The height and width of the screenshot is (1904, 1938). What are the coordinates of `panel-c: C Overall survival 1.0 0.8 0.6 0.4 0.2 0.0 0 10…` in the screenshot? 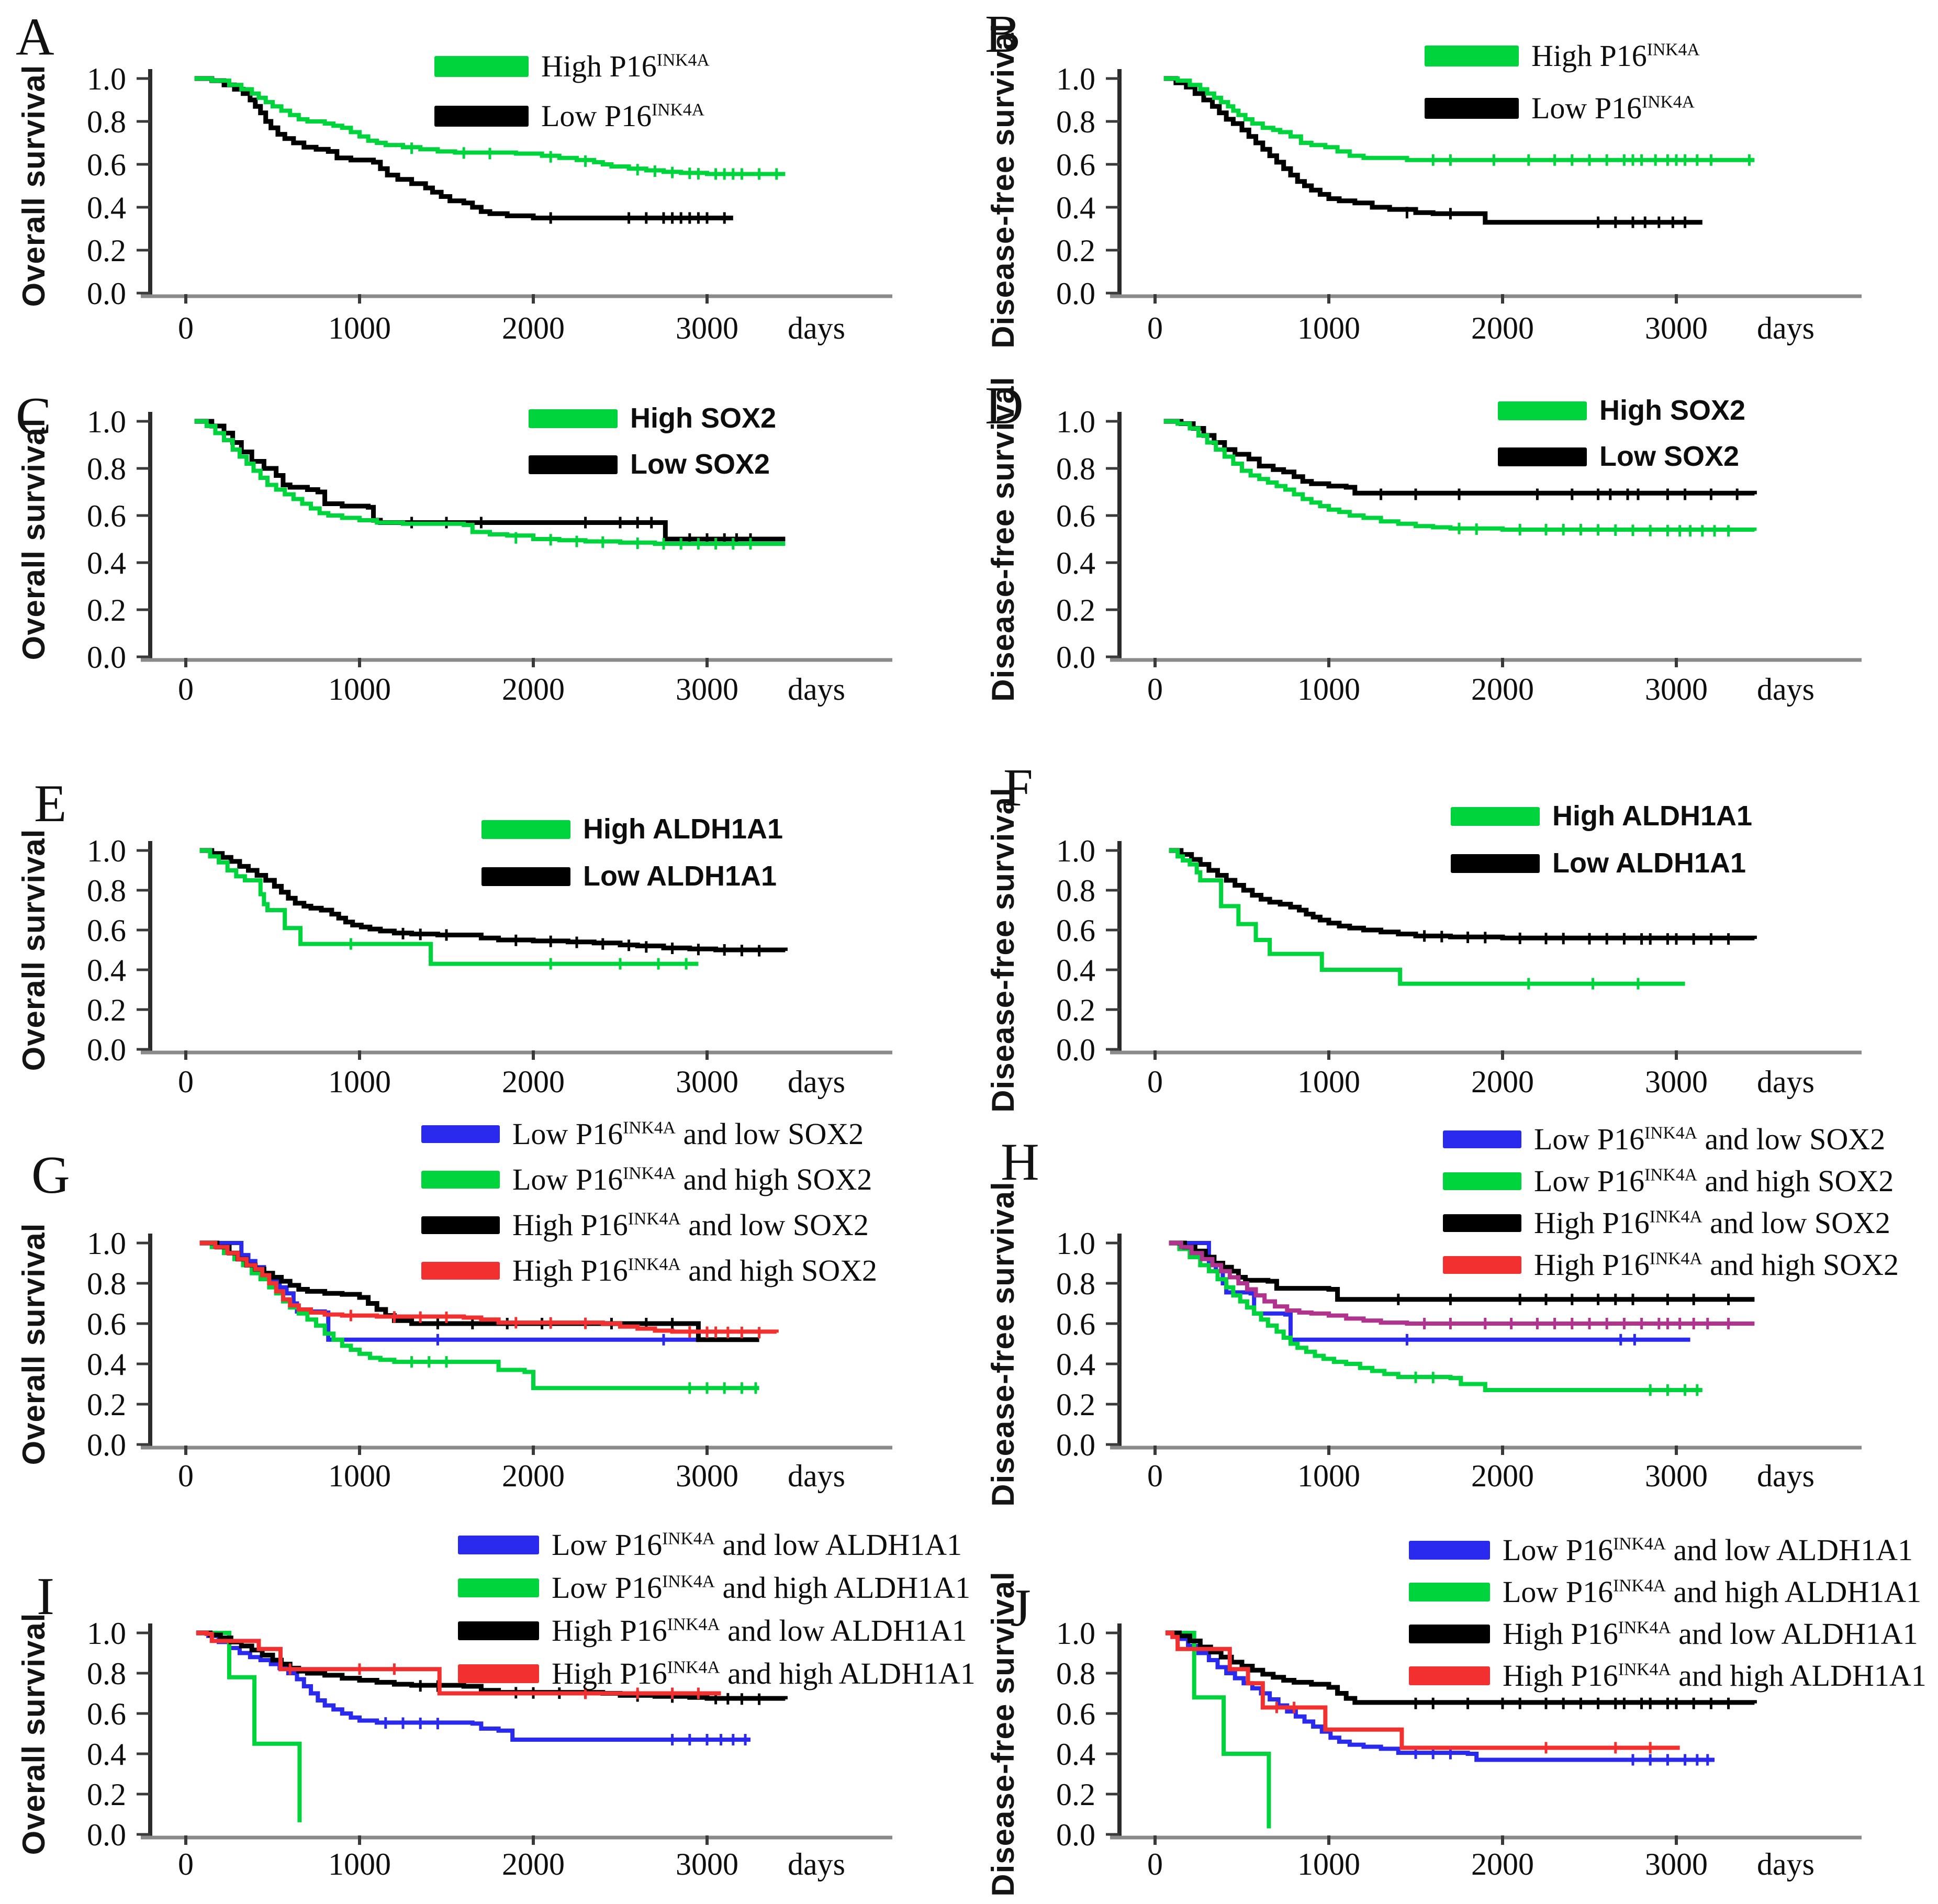 It's located at (484, 557).